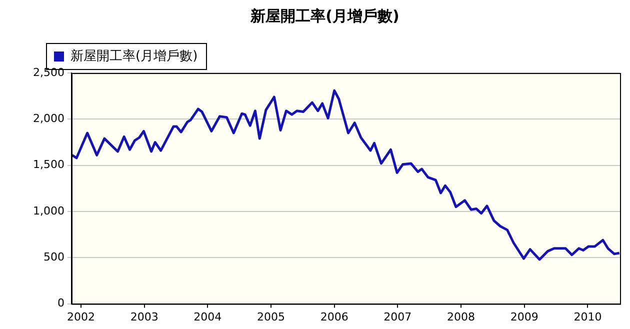 This screenshot has height=329, width=630. I want to click on x-tick-label: 2007, so click(398, 317).